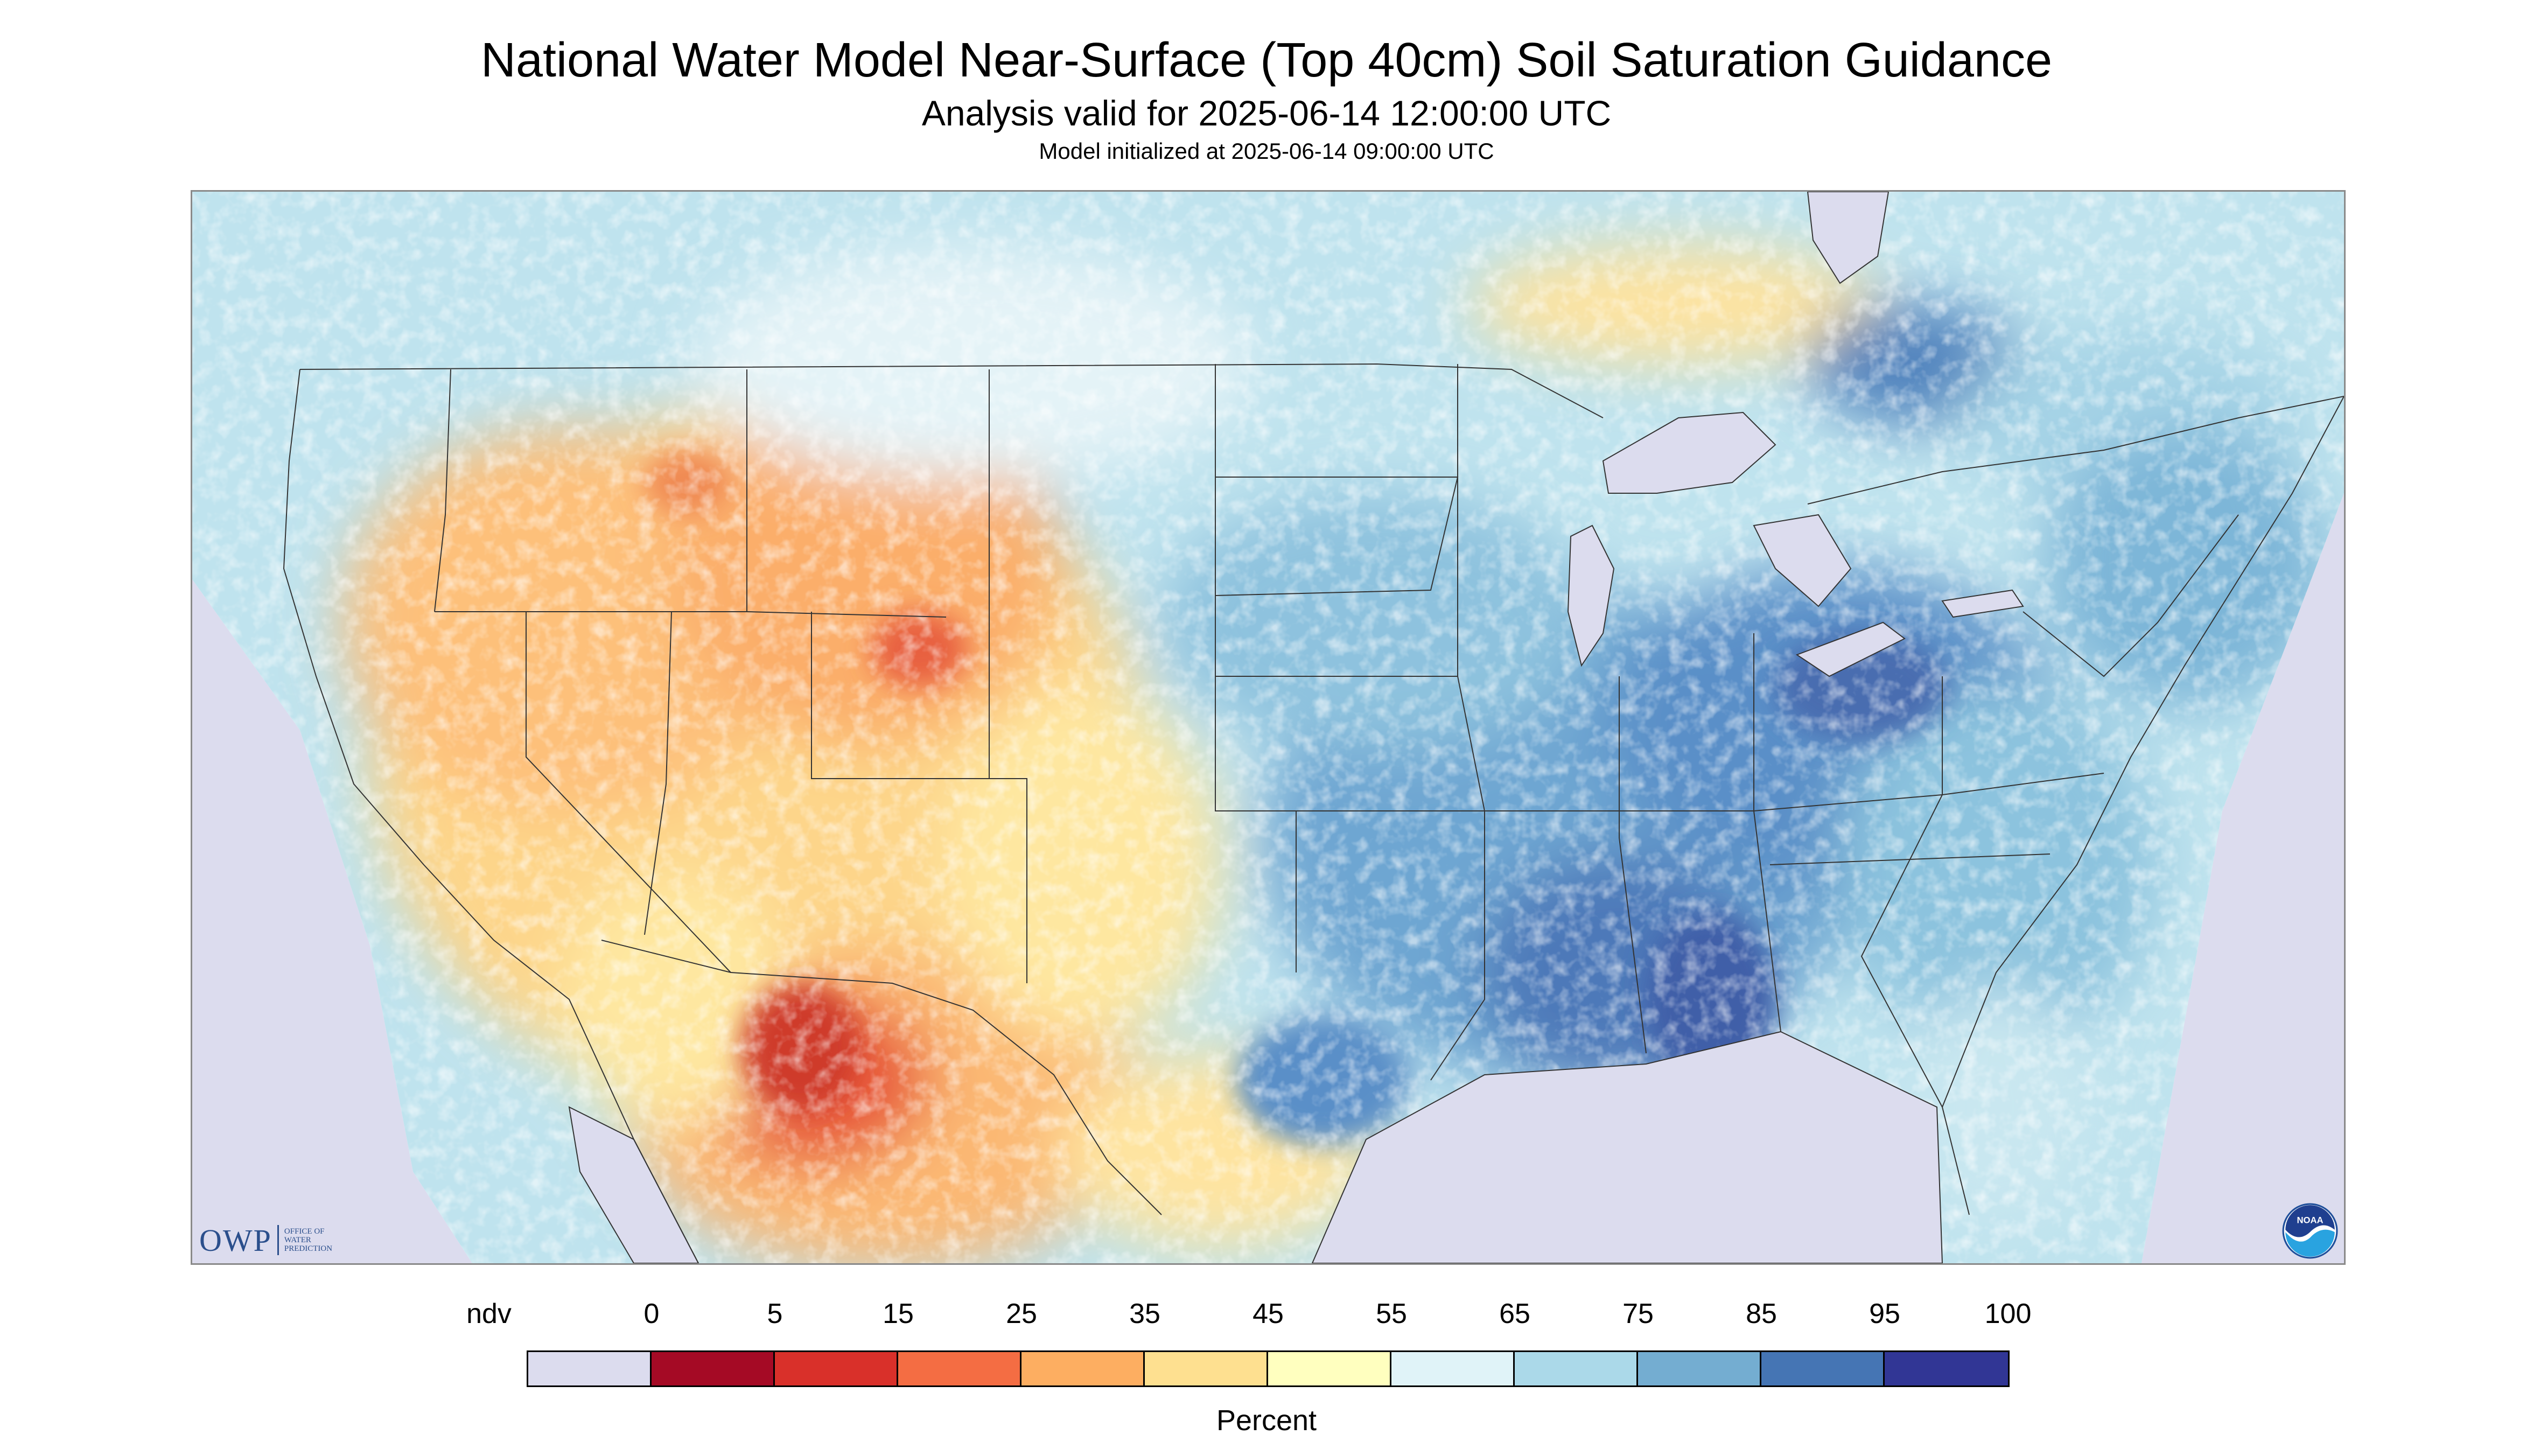  I want to click on hudson-bay, so click(1848, 238).